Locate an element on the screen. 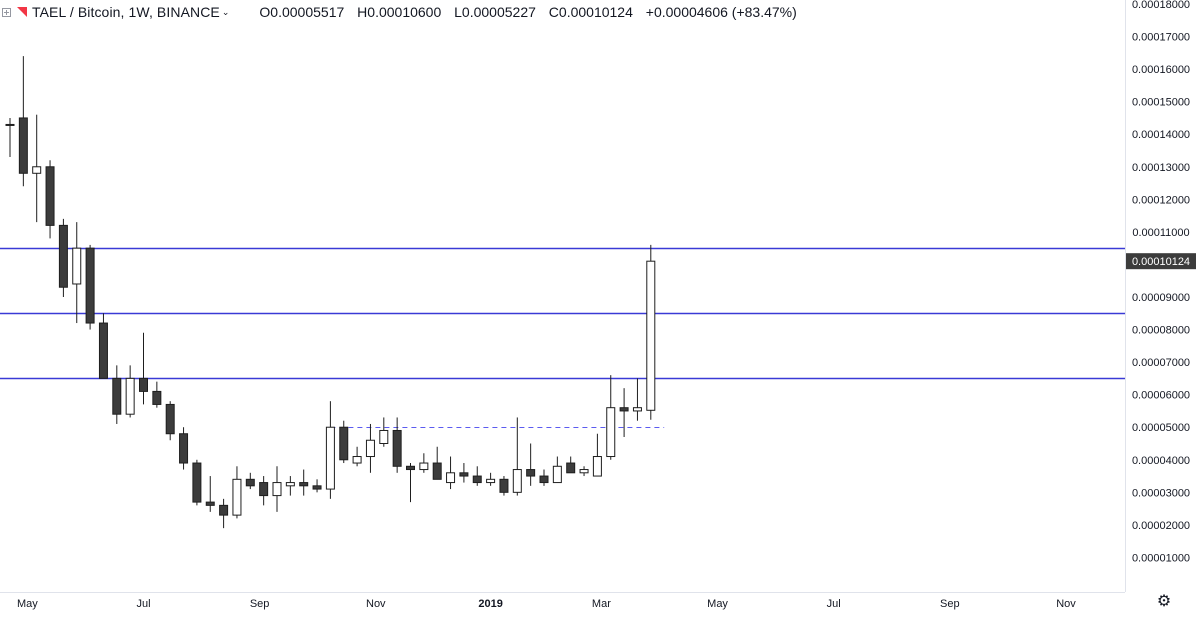 Image resolution: width=1200 pixels, height=617 pixels. price-tick-label: 0.00004000 is located at coordinates (1161, 461).